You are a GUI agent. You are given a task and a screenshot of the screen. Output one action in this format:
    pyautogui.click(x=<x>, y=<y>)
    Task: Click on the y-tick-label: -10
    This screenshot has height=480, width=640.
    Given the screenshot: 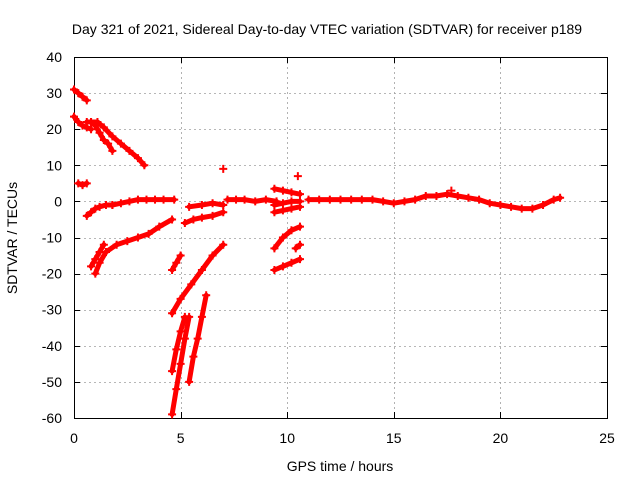 What is the action you would take?
    pyautogui.click(x=52, y=238)
    